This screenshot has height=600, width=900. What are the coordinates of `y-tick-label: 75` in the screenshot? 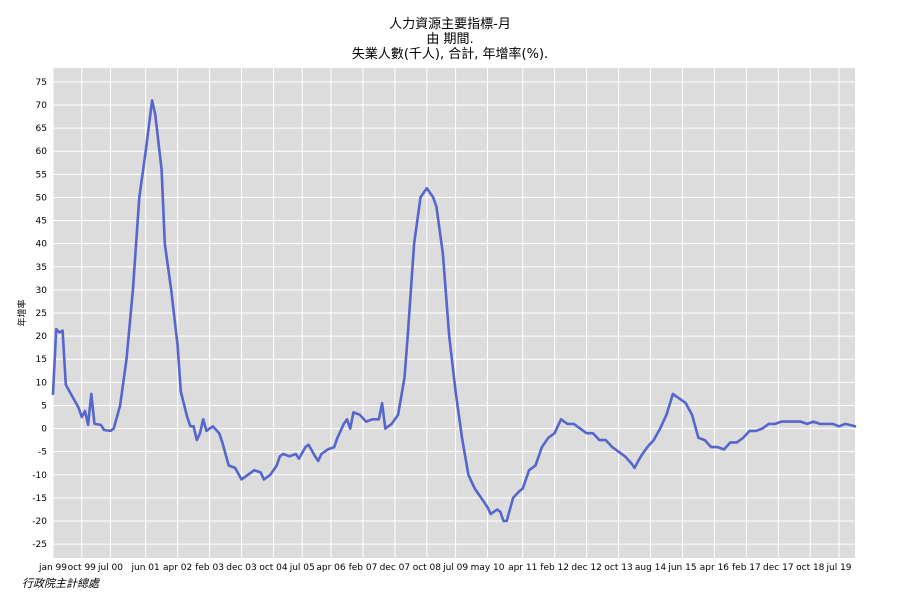 It's located at (41, 83).